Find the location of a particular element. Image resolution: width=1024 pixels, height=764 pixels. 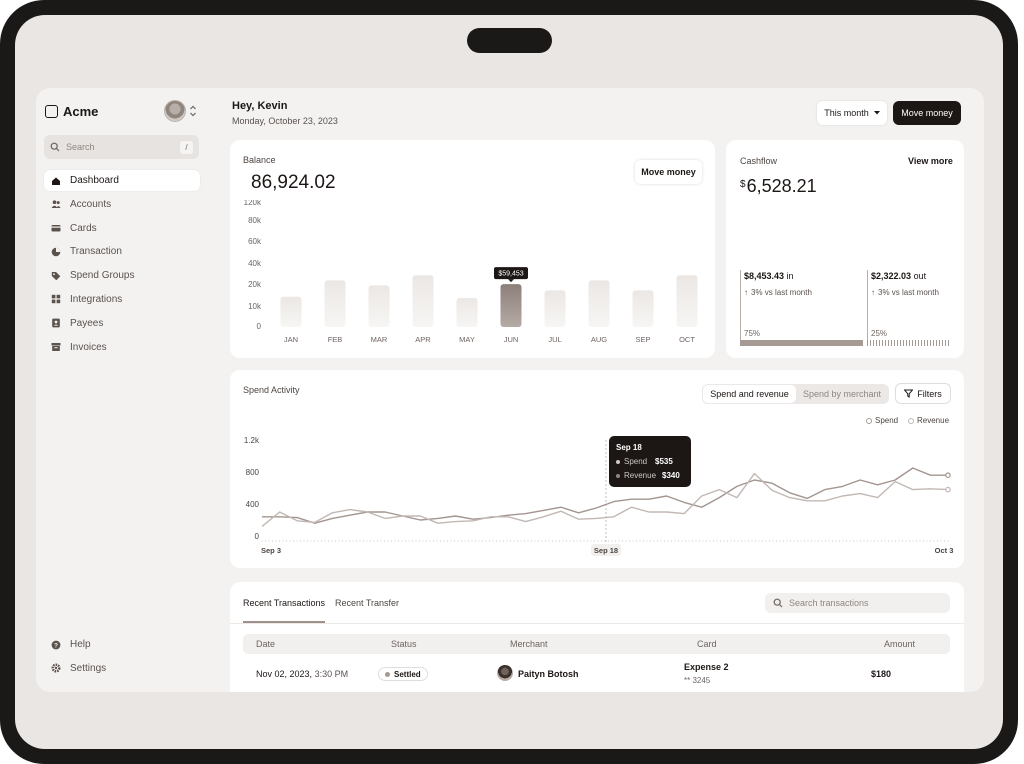

move-money-button: Move money is located at coordinates (927, 113).